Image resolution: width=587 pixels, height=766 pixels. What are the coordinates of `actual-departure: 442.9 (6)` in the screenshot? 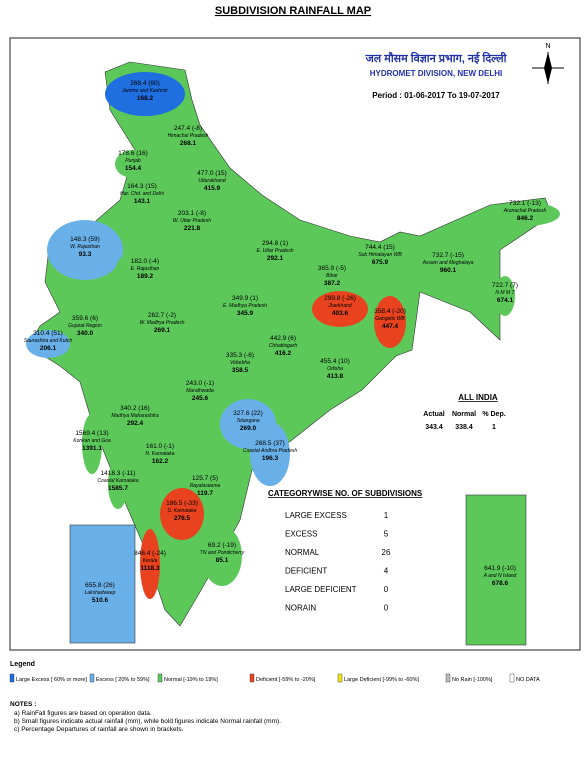 It's located at (283, 338).